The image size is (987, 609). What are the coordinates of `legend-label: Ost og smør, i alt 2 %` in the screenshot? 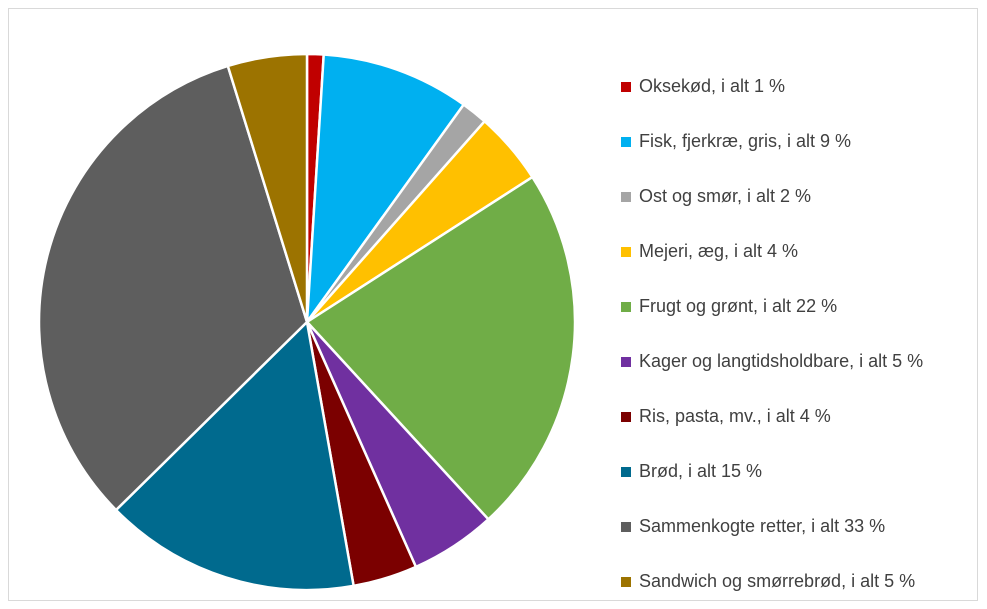 It's located at (725, 196).